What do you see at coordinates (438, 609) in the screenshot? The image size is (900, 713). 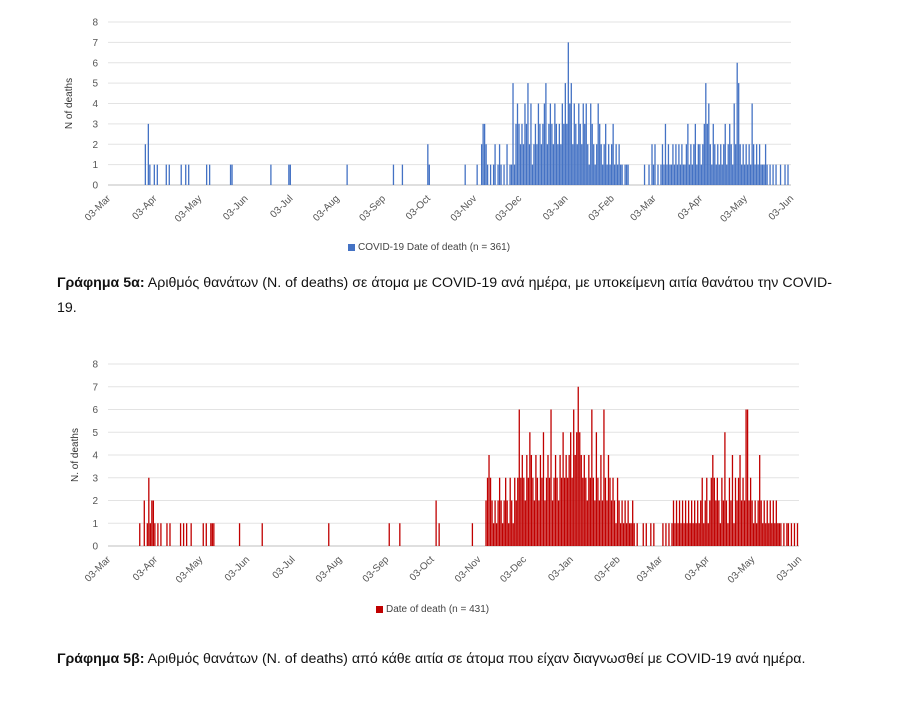 I see `legend-label: Date of death (n = 431)` at bounding box center [438, 609].